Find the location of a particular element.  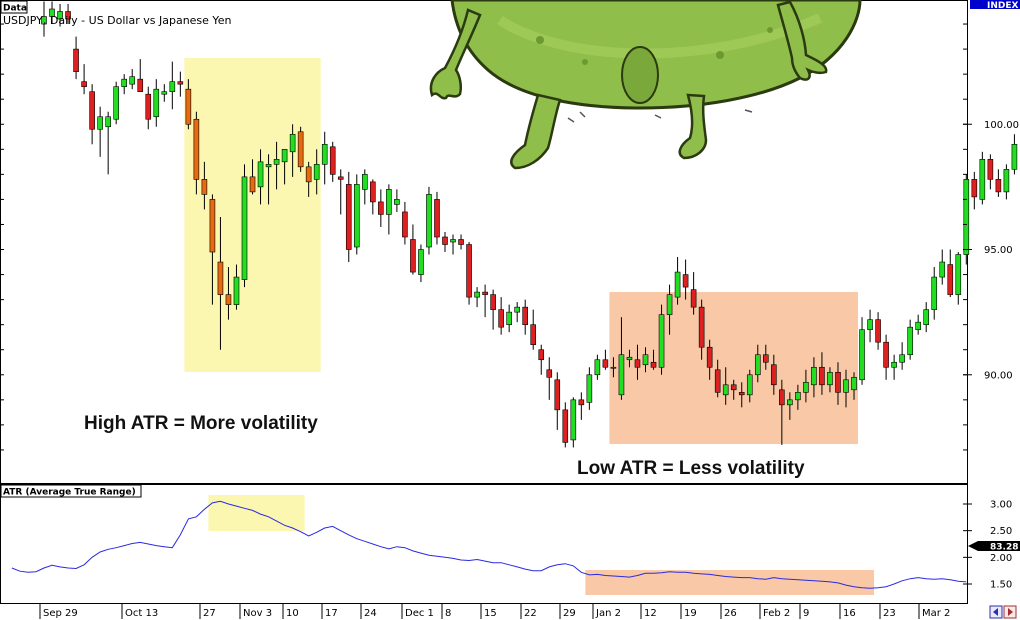

x-tick-label: 9 is located at coordinates (806, 613).